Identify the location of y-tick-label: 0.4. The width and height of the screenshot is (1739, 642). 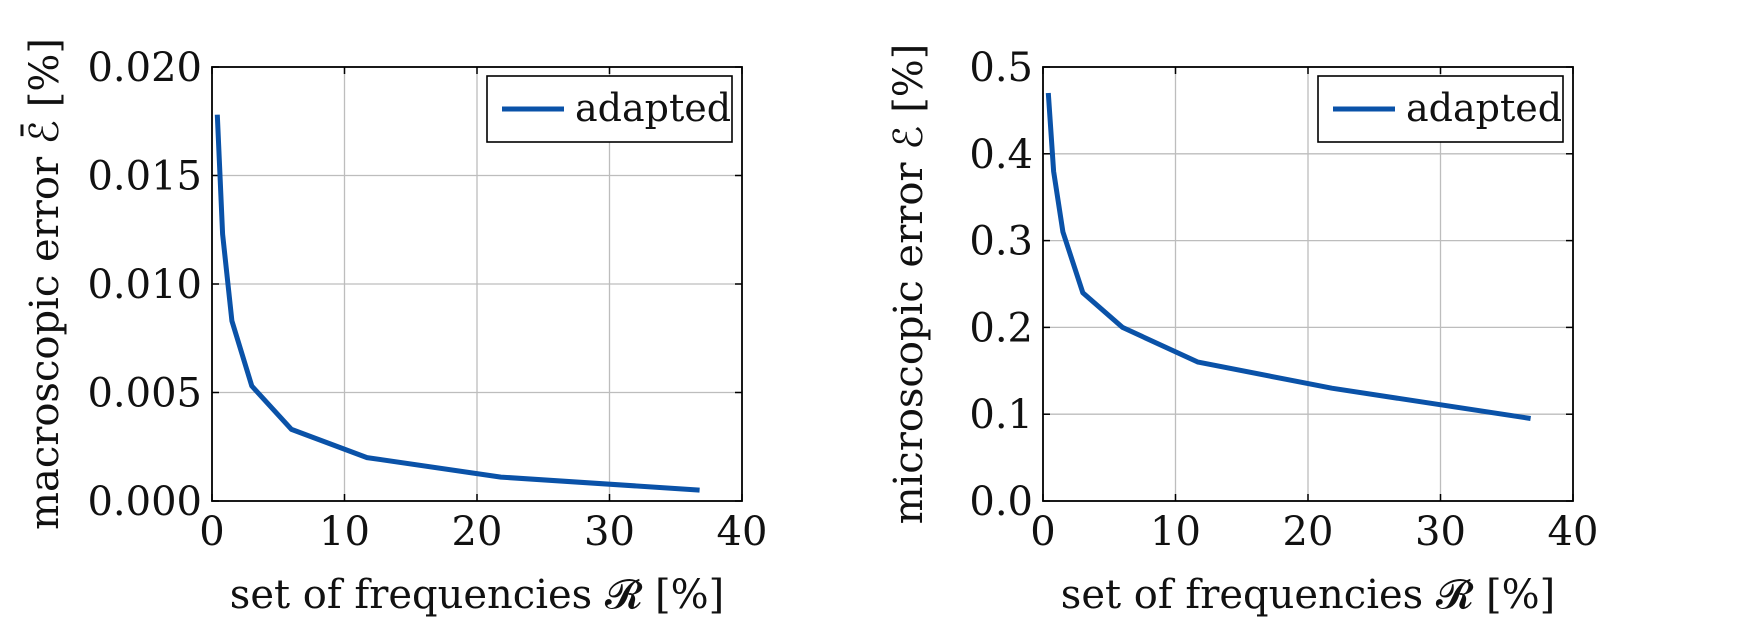
(1001, 155).